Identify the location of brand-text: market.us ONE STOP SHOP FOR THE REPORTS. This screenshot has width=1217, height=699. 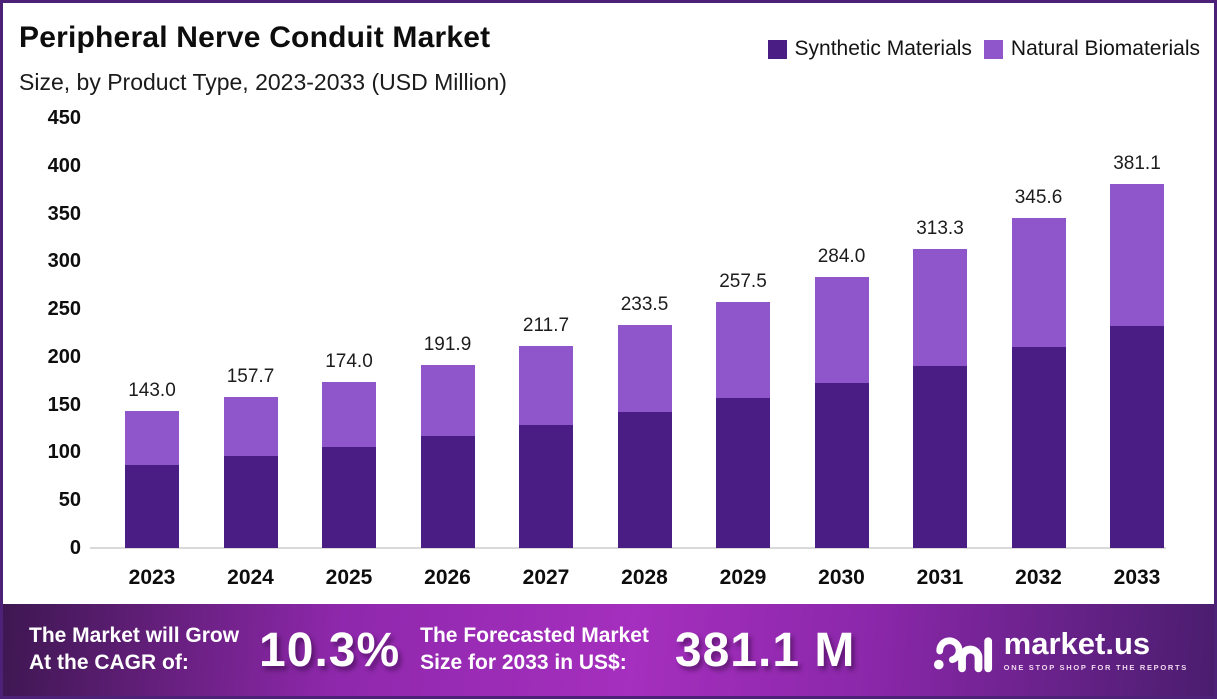
(1096, 650).